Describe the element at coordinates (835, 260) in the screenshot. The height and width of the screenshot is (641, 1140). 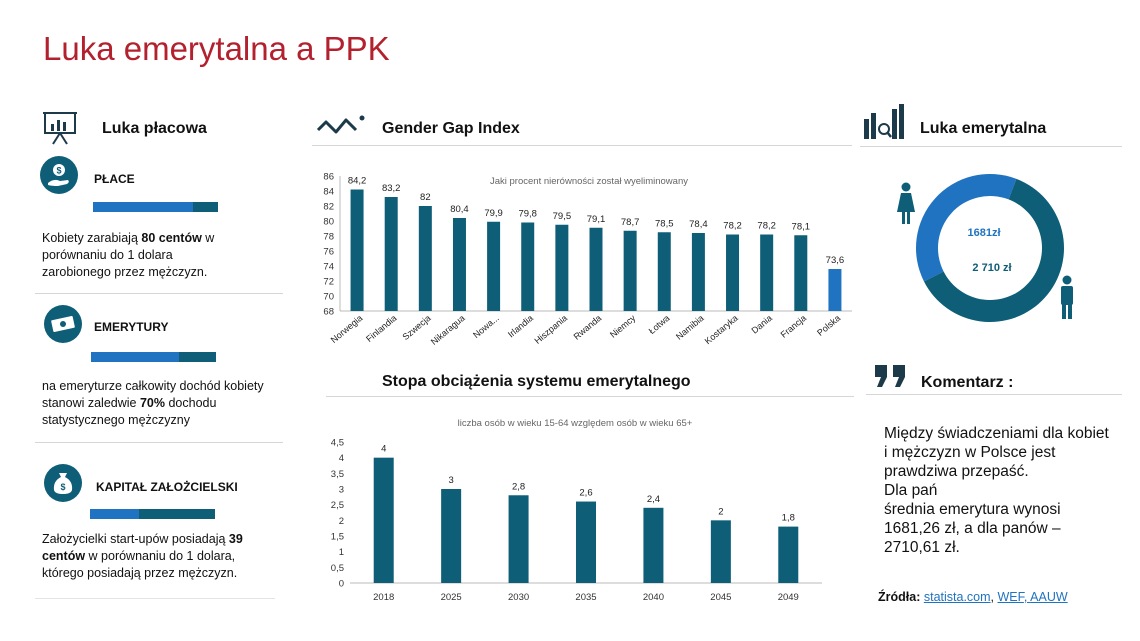
I see `data-label: 73,6` at that location.